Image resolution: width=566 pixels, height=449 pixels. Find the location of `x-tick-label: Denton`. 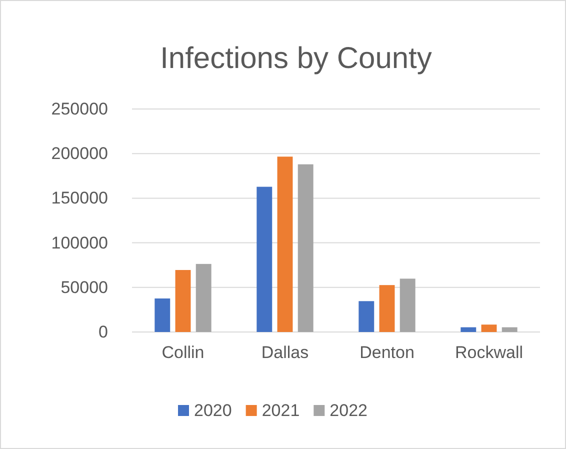

x-tick-label: Denton is located at coordinates (387, 352).